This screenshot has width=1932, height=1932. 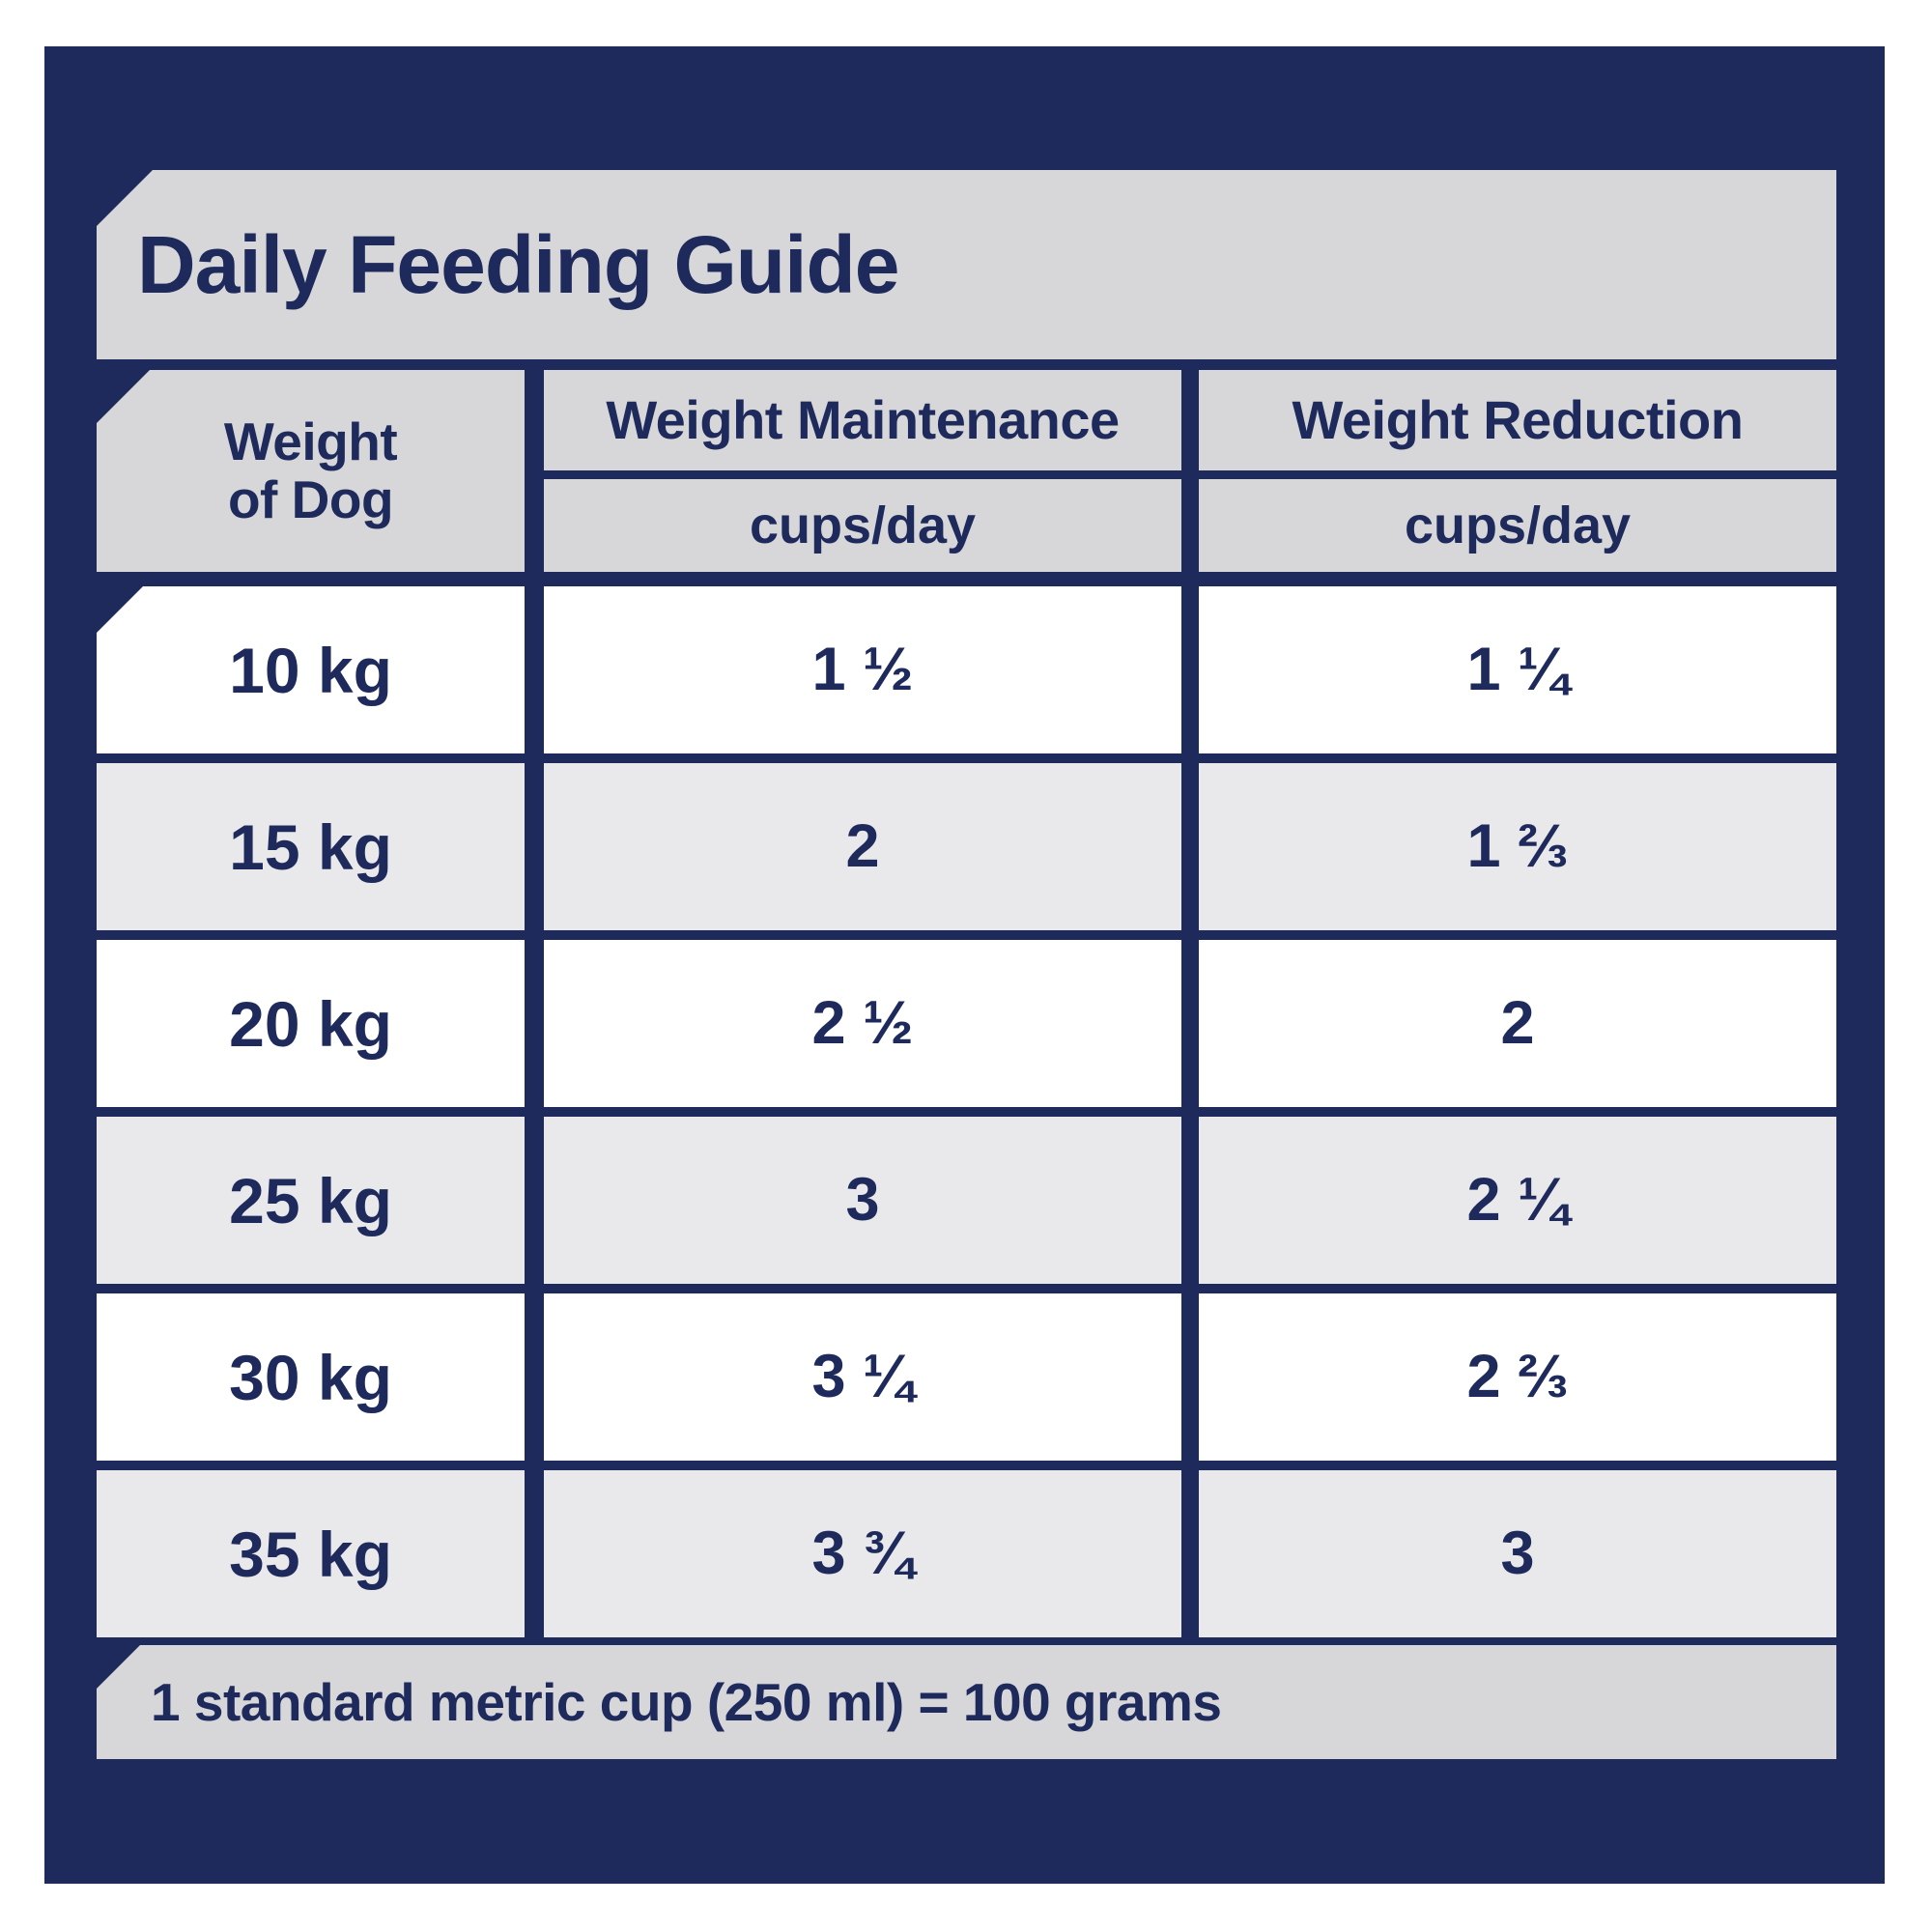 I want to click on reduction-unit-label: cups/day, so click(x=1518, y=525).